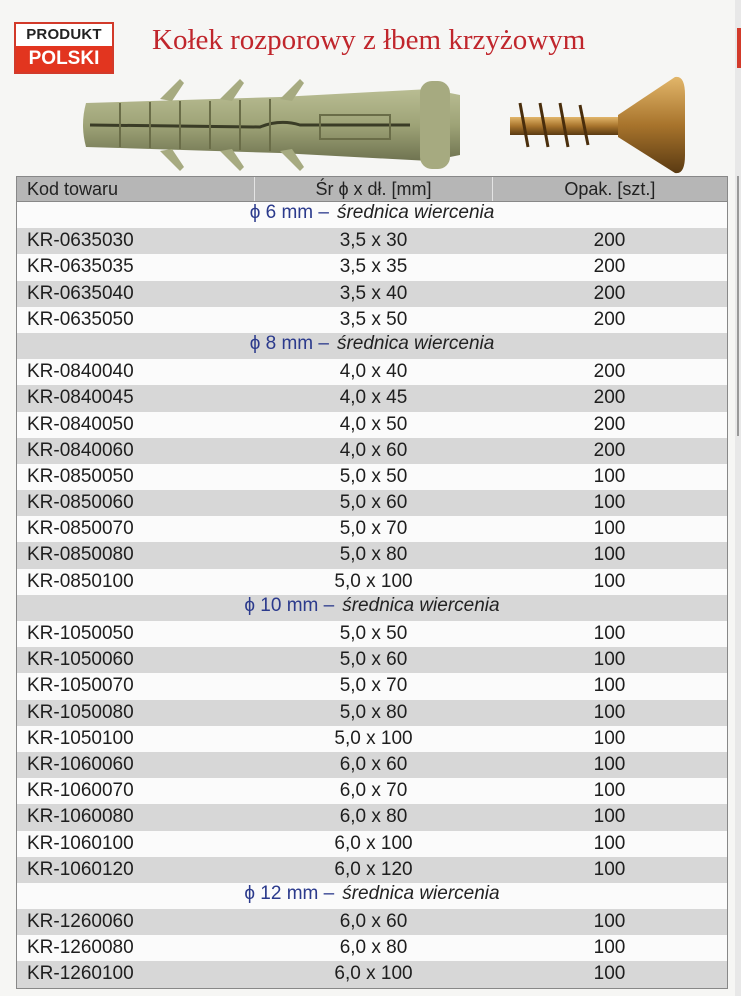  What do you see at coordinates (80, 817) in the screenshot?
I see `product-code: KR-1060080` at bounding box center [80, 817].